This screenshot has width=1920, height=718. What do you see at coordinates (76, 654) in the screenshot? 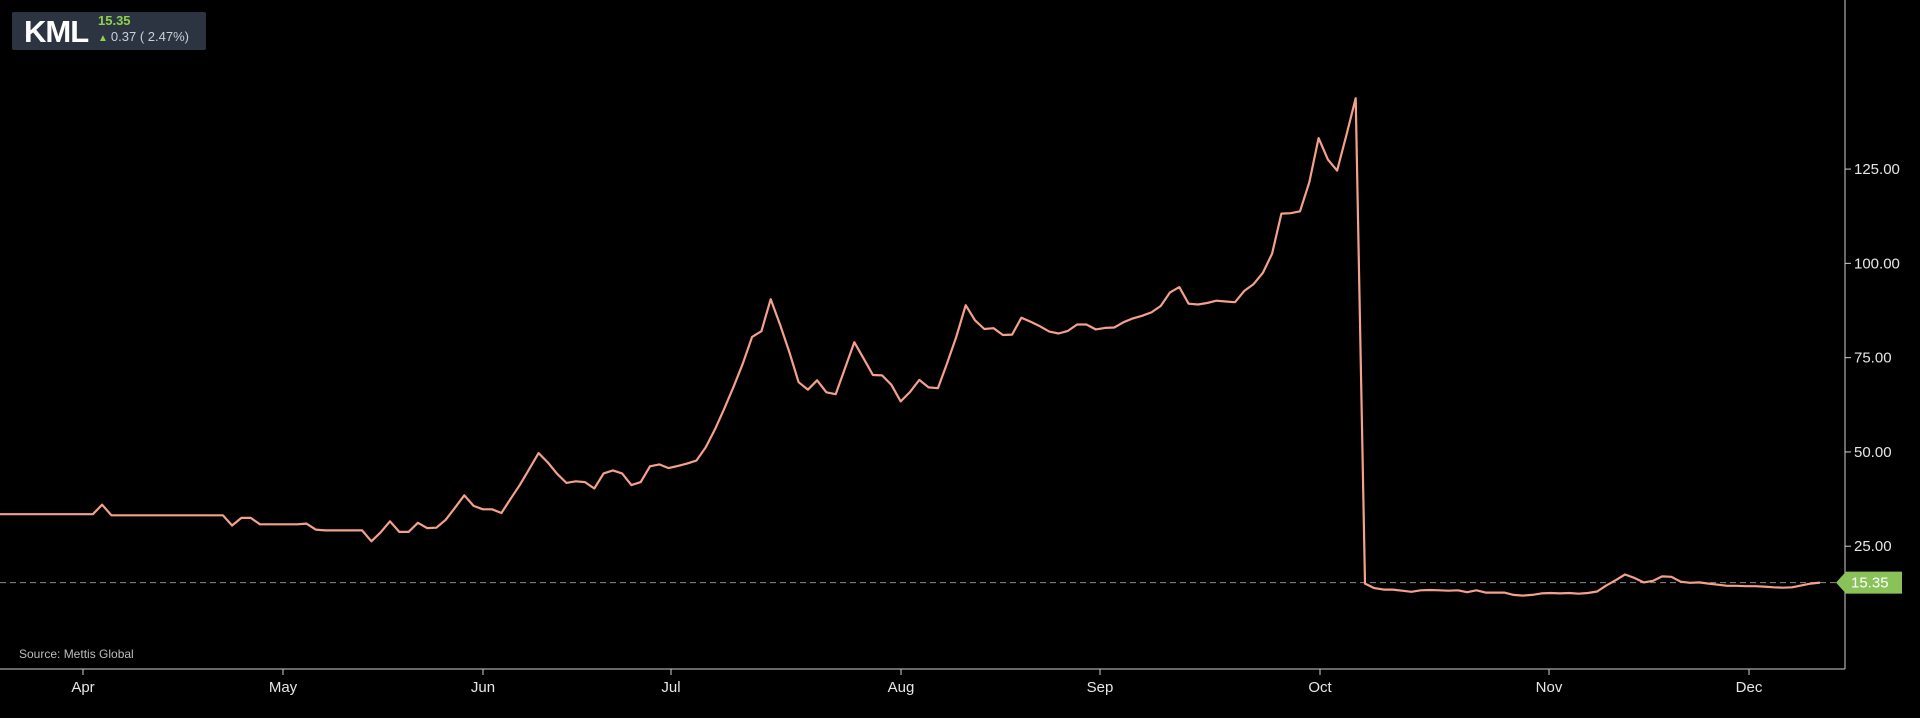
I see `source-note: Source: Mettis Global` at bounding box center [76, 654].